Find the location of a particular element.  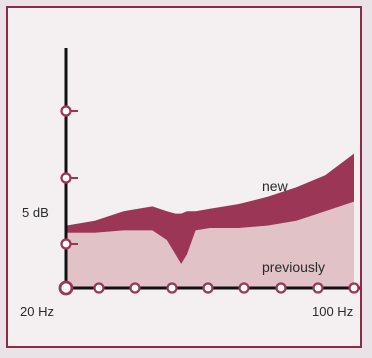

x-axis-marks is located at coordinates (209, 288).